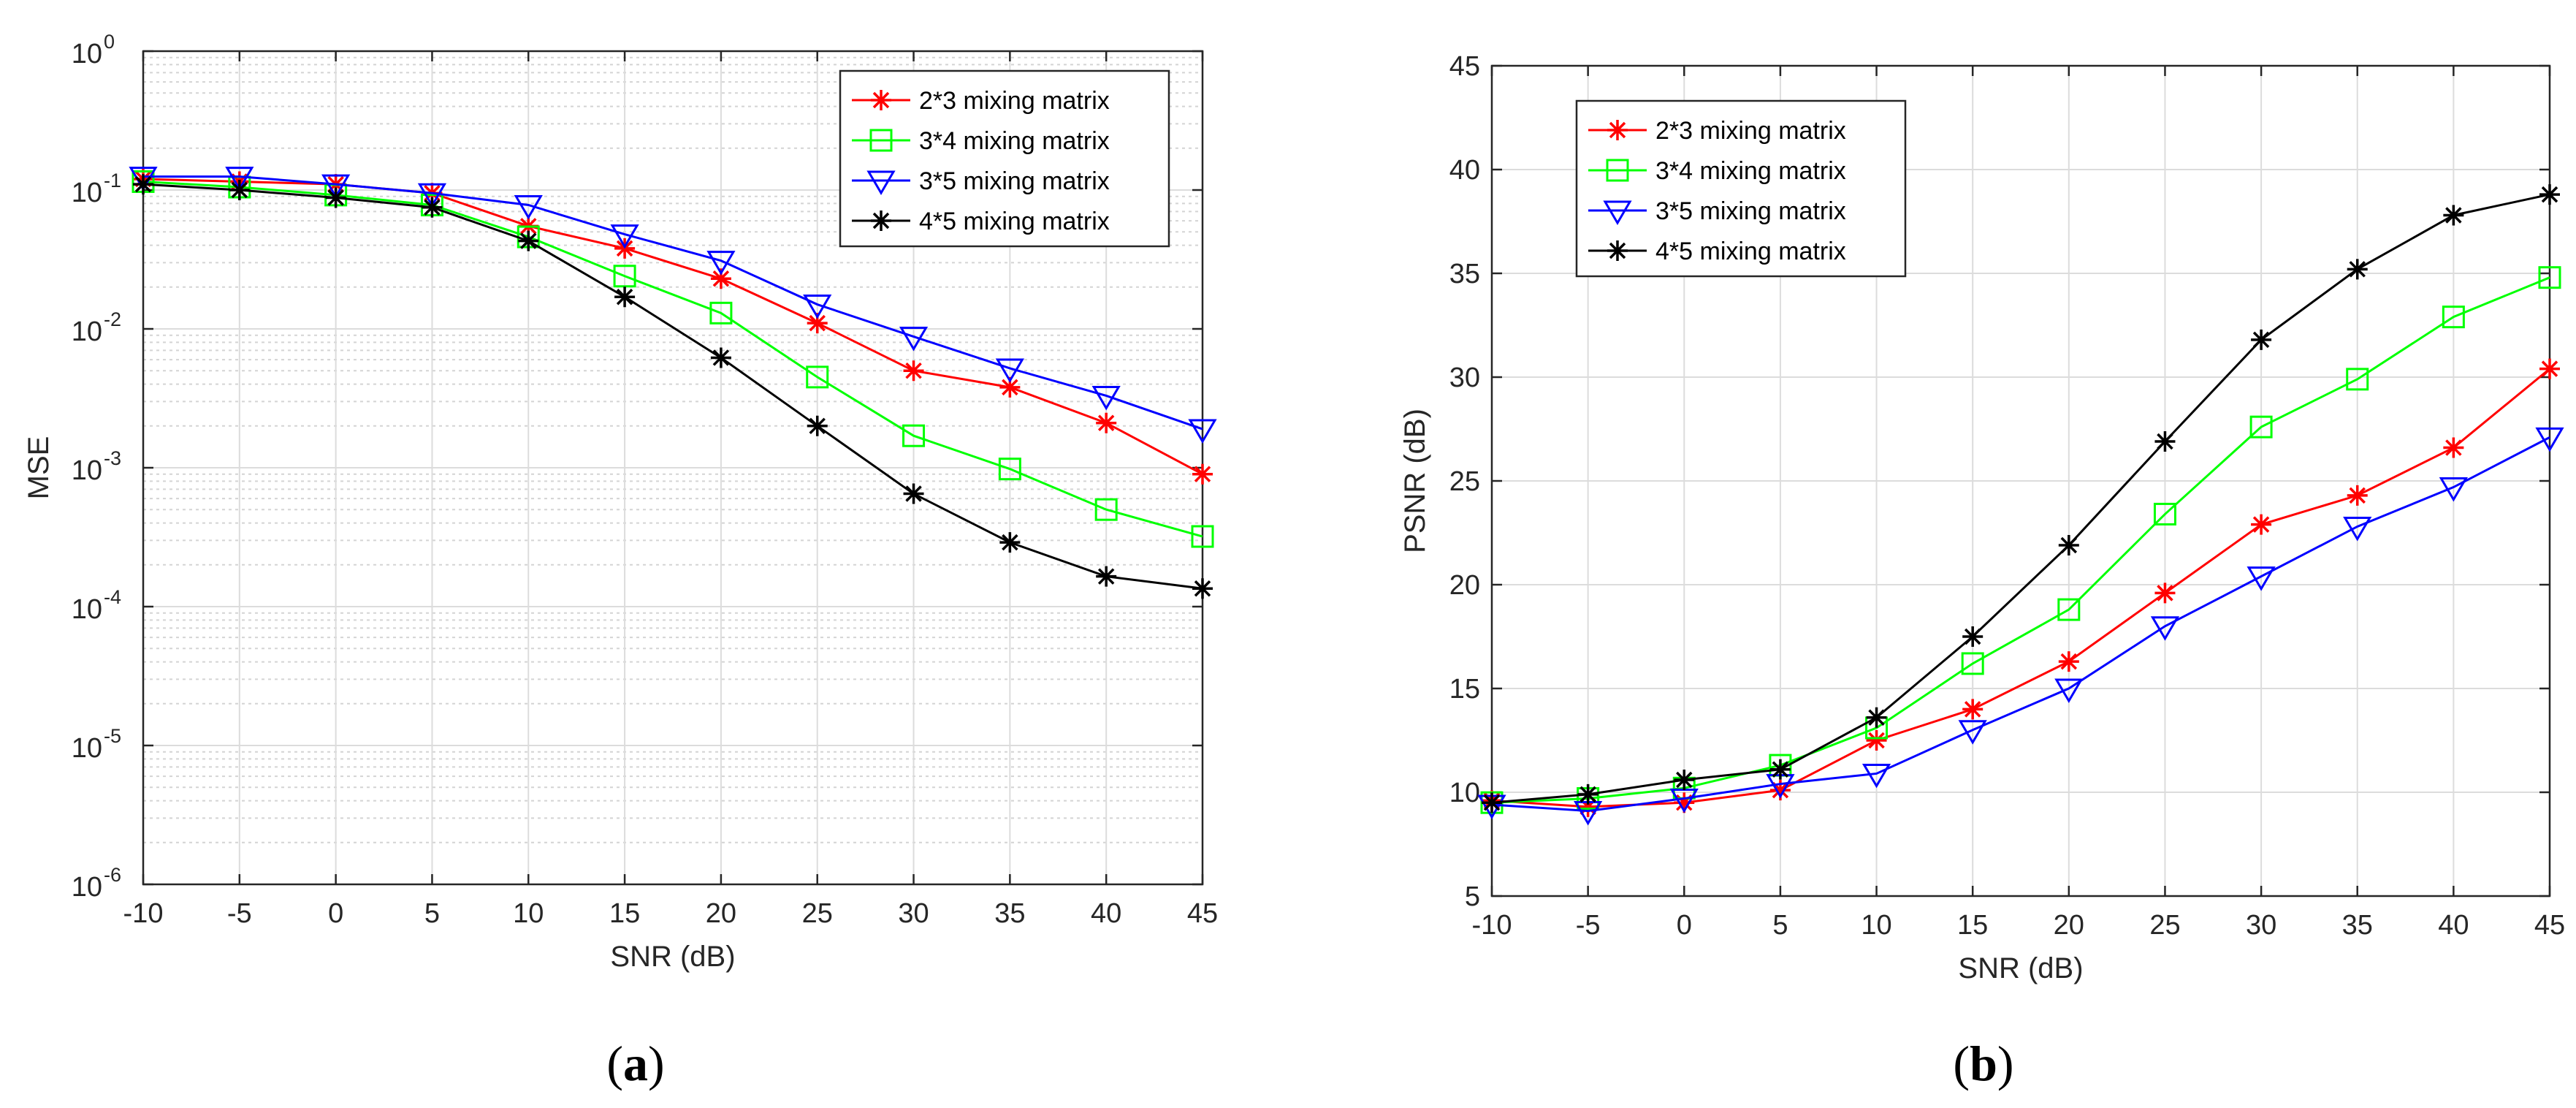  What do you see at coordinates (1751, 171) in the screenshot?
I see `legend-label: 3*4 mixing matrix` at bounding box center [1751, 171].